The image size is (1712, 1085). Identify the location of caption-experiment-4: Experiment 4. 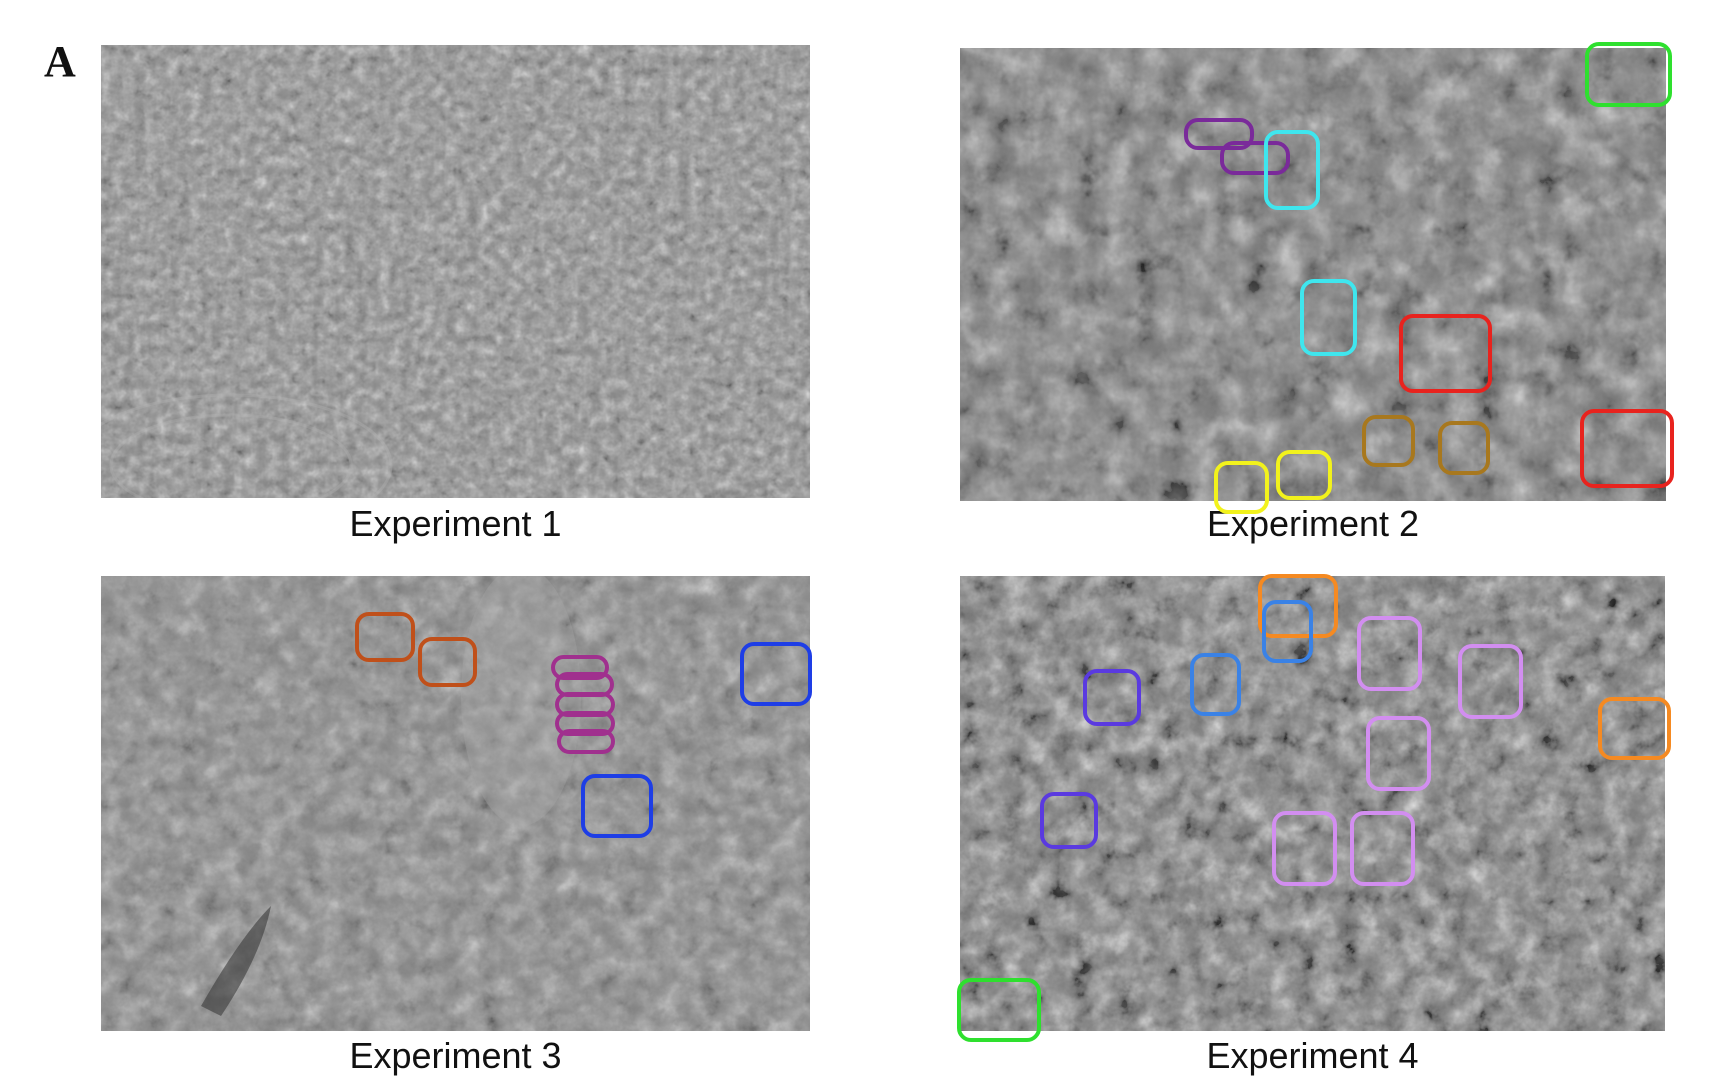
(1312, 1055).